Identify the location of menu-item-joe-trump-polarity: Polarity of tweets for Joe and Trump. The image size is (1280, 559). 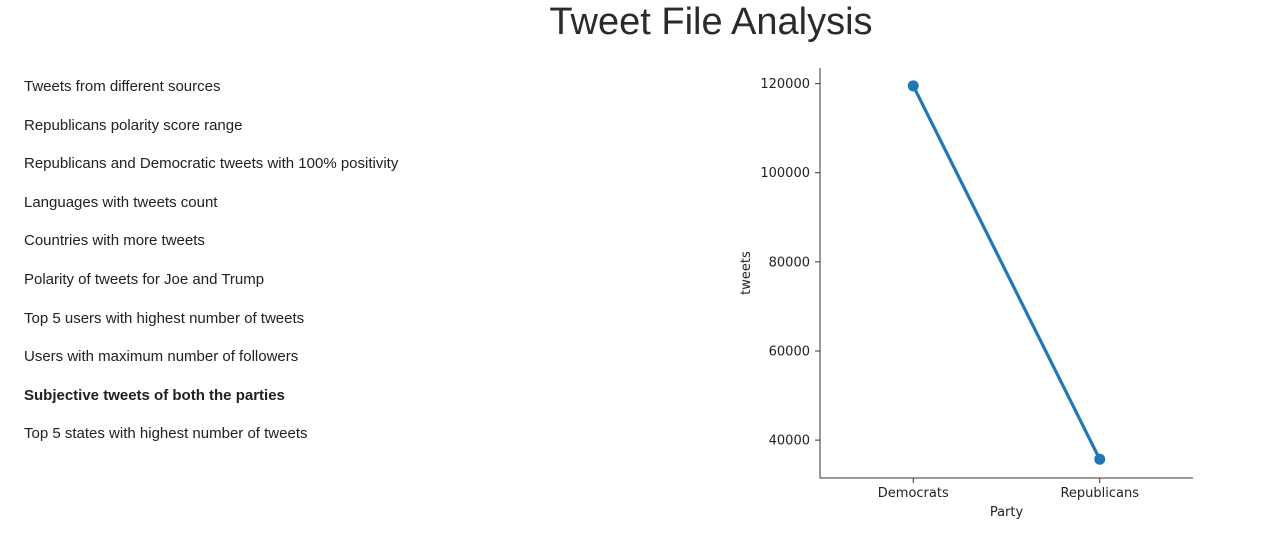
(144, 279).